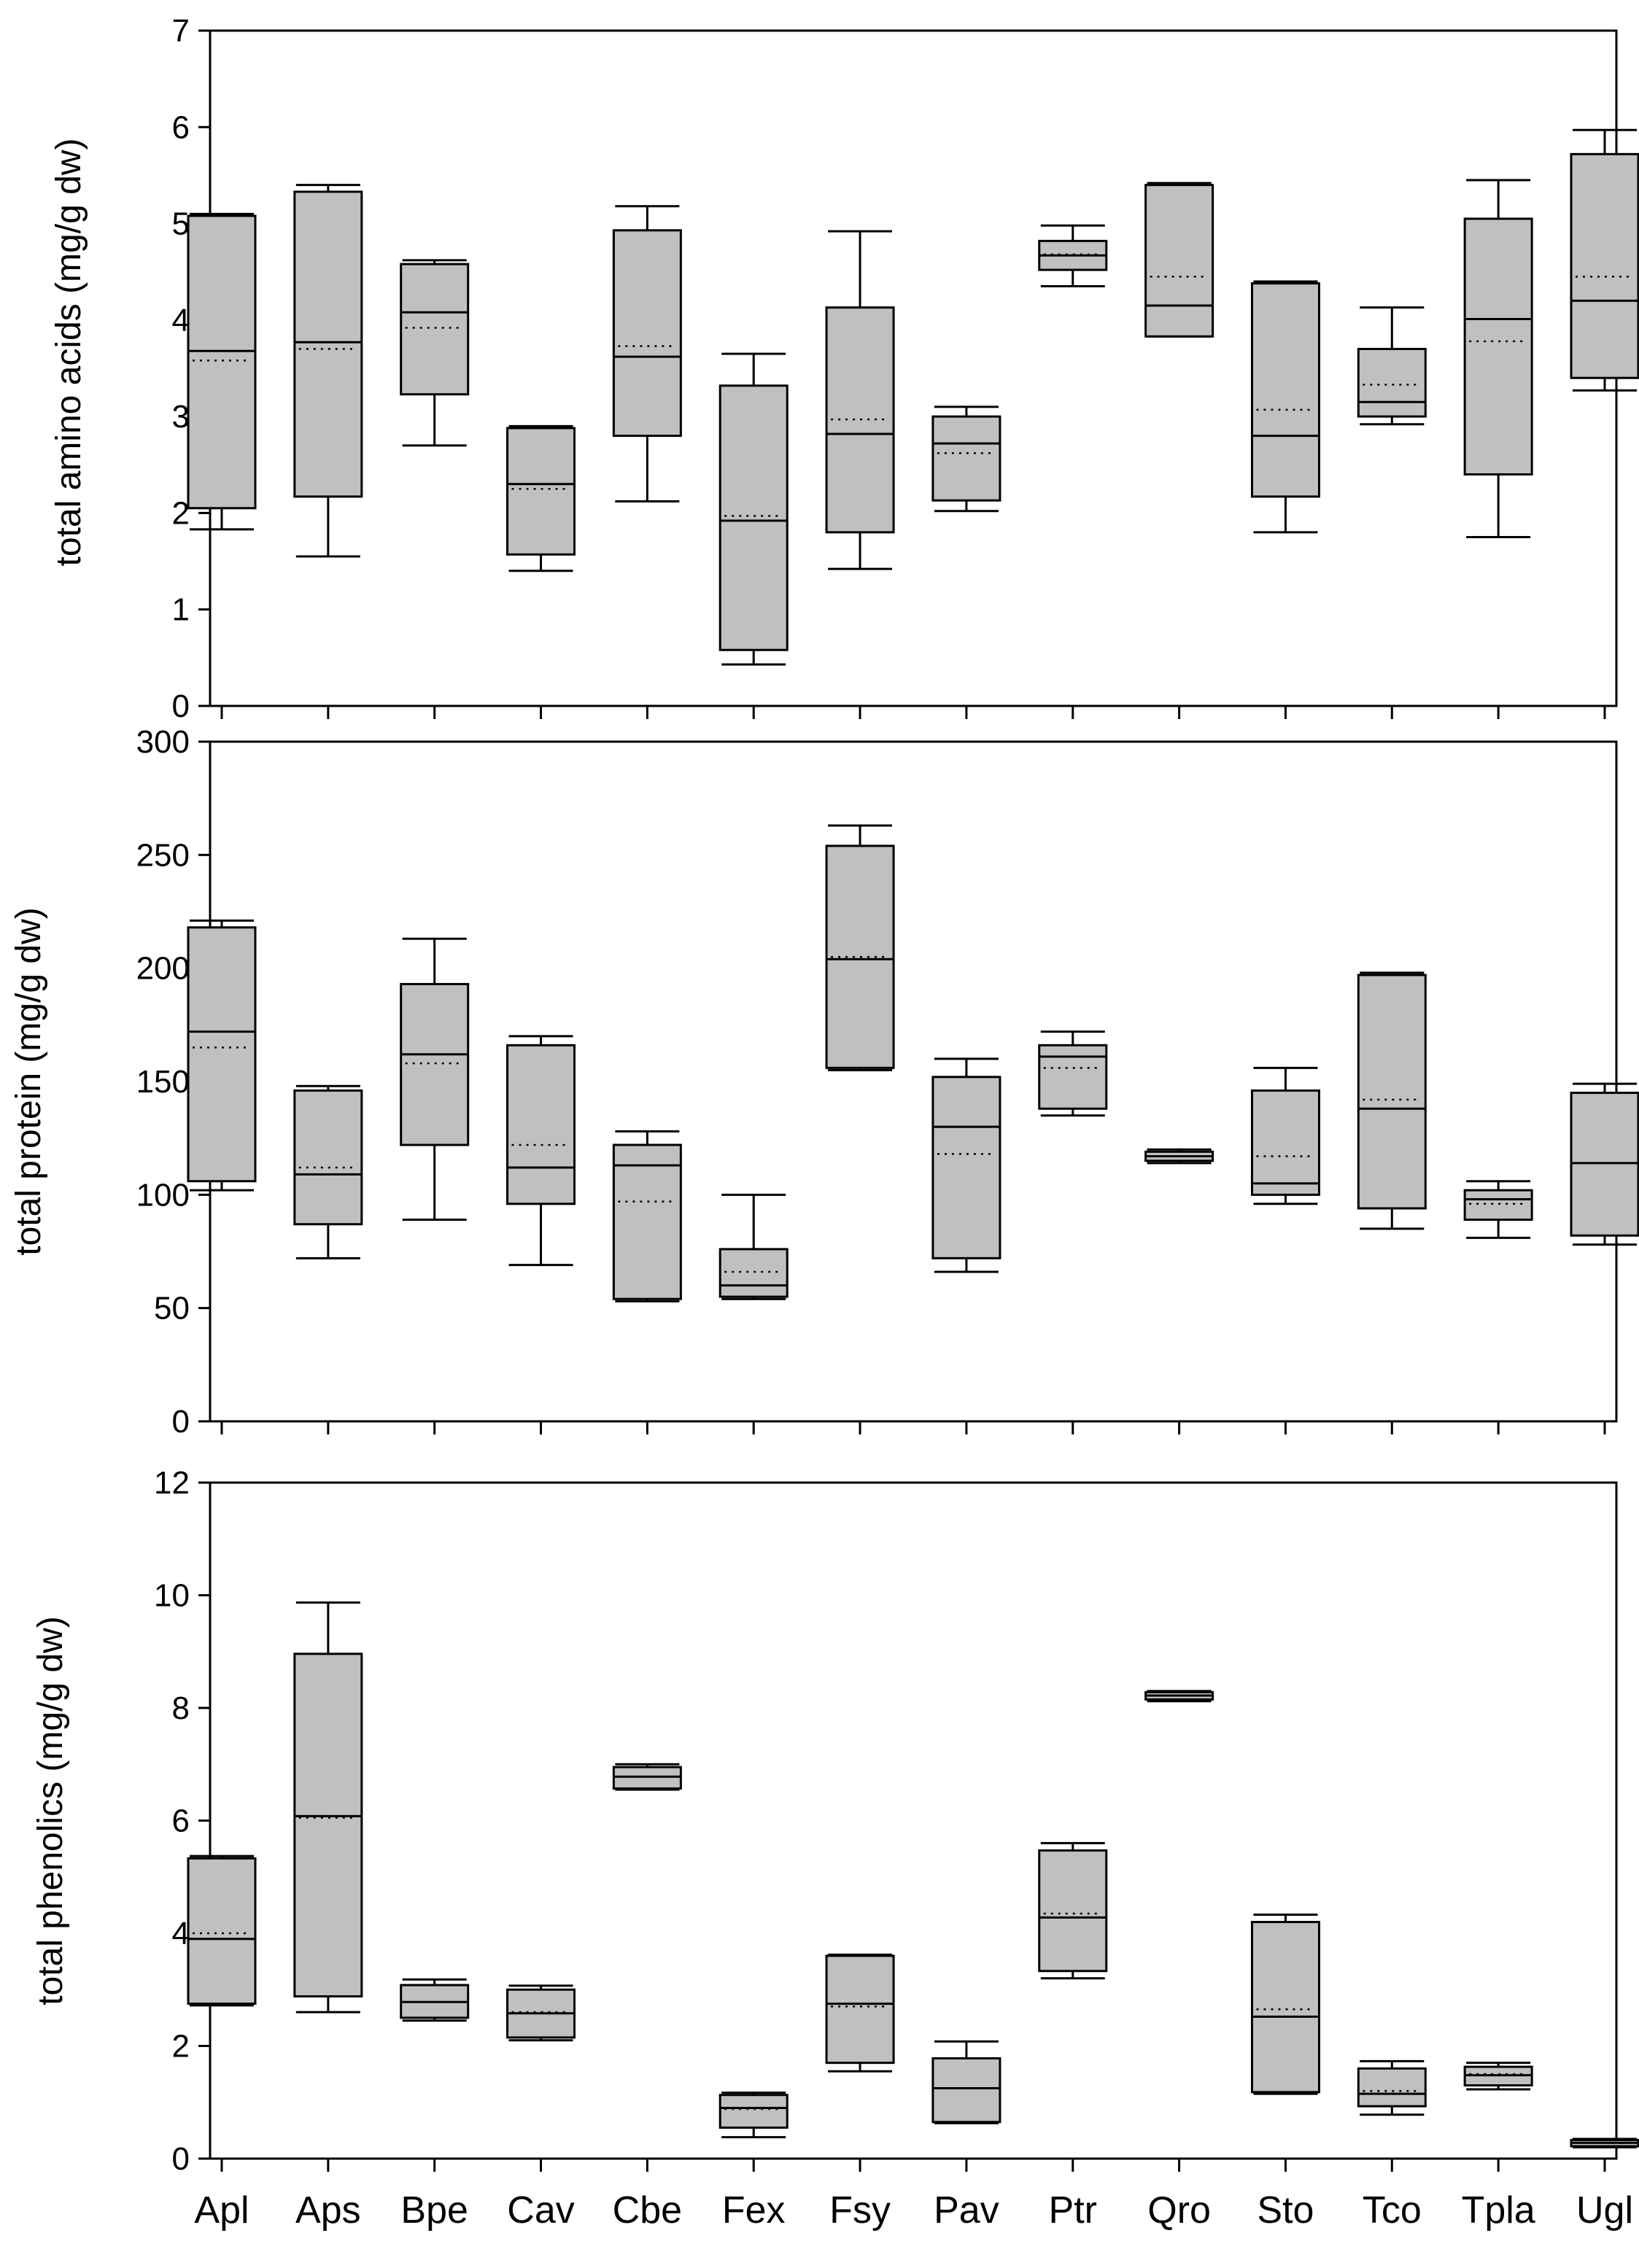 The image size is (1639, 2268). What do you see at coordinates (163, 969) in the screenshot?
I see `y-tick-label: 200` at bounding box center [163, 969].